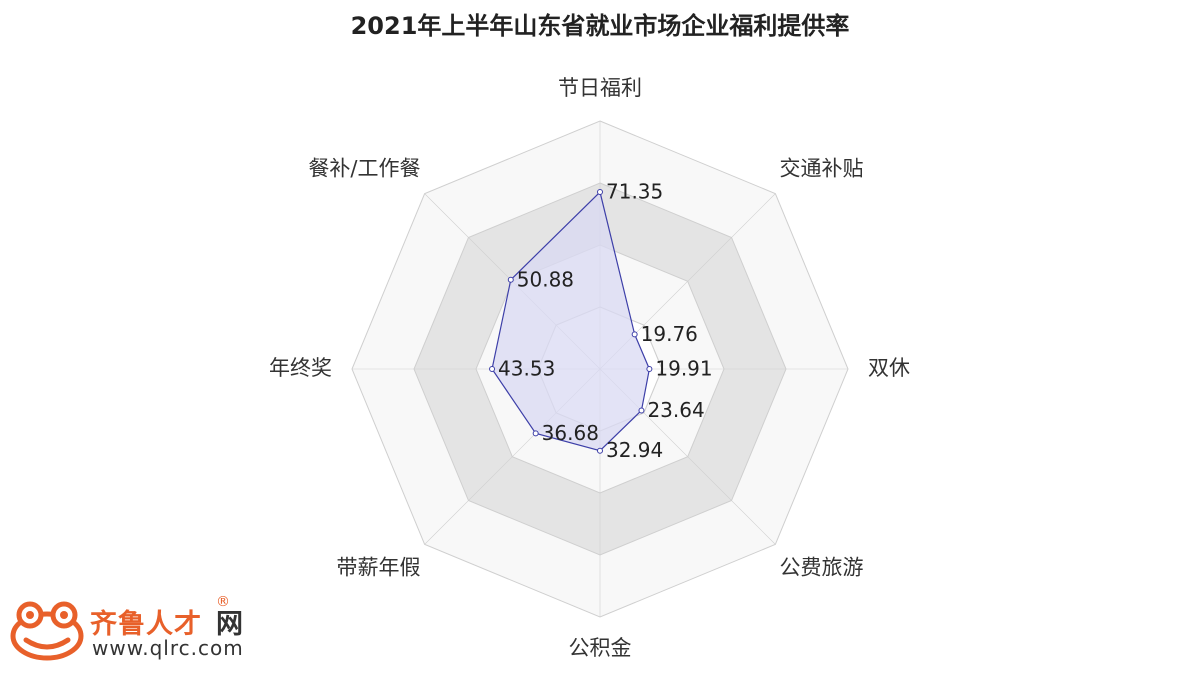  What do you see at coordinates (669, 334) in the screenshot?
I see `value-label: 19.76` at bounding box center [669, 334].